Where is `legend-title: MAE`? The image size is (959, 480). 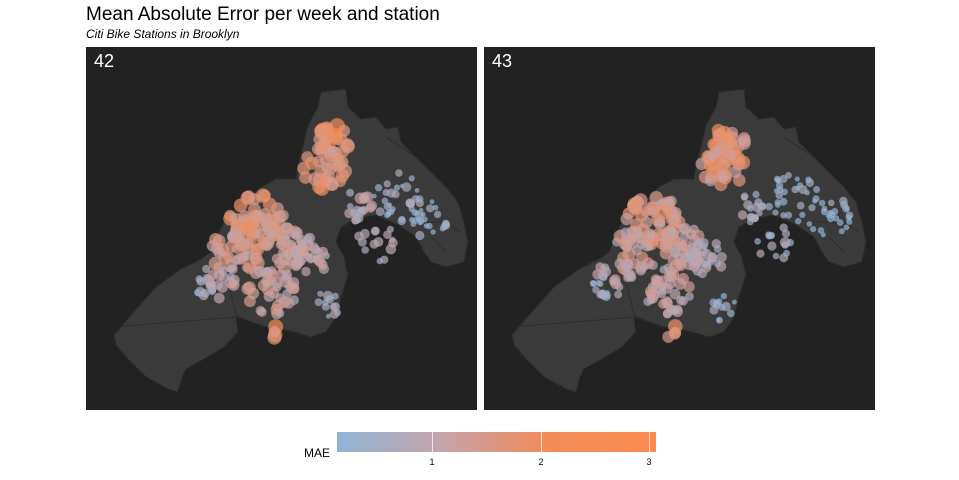 legend-title: MAE is located at coordinates (317, 453).